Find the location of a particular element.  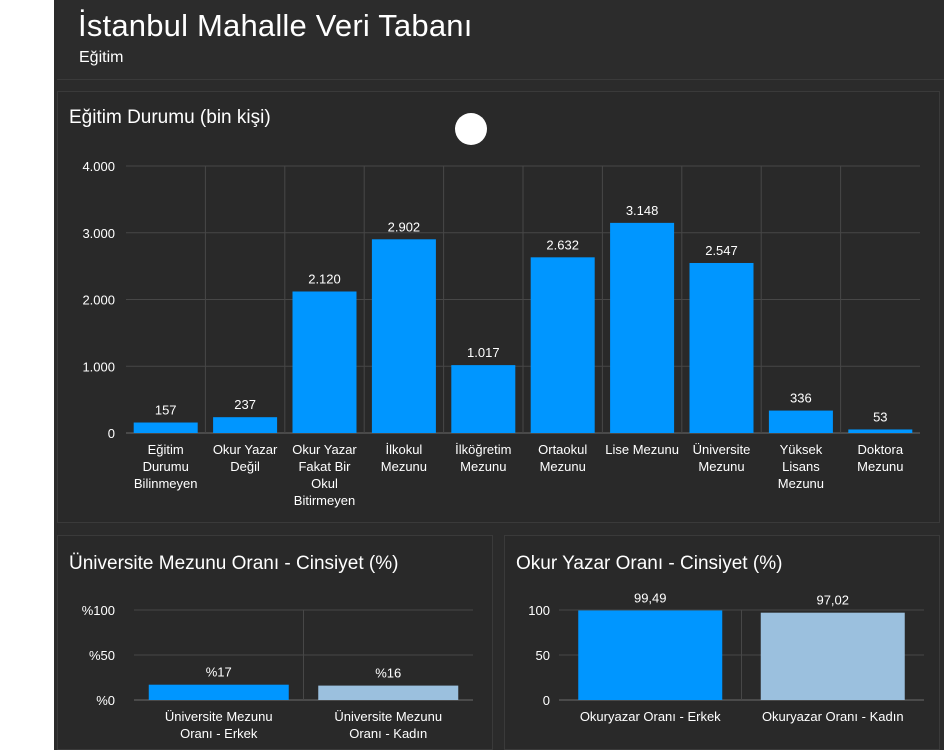

uni-y-tick-label: %0 is located at coordinates (105, 700).